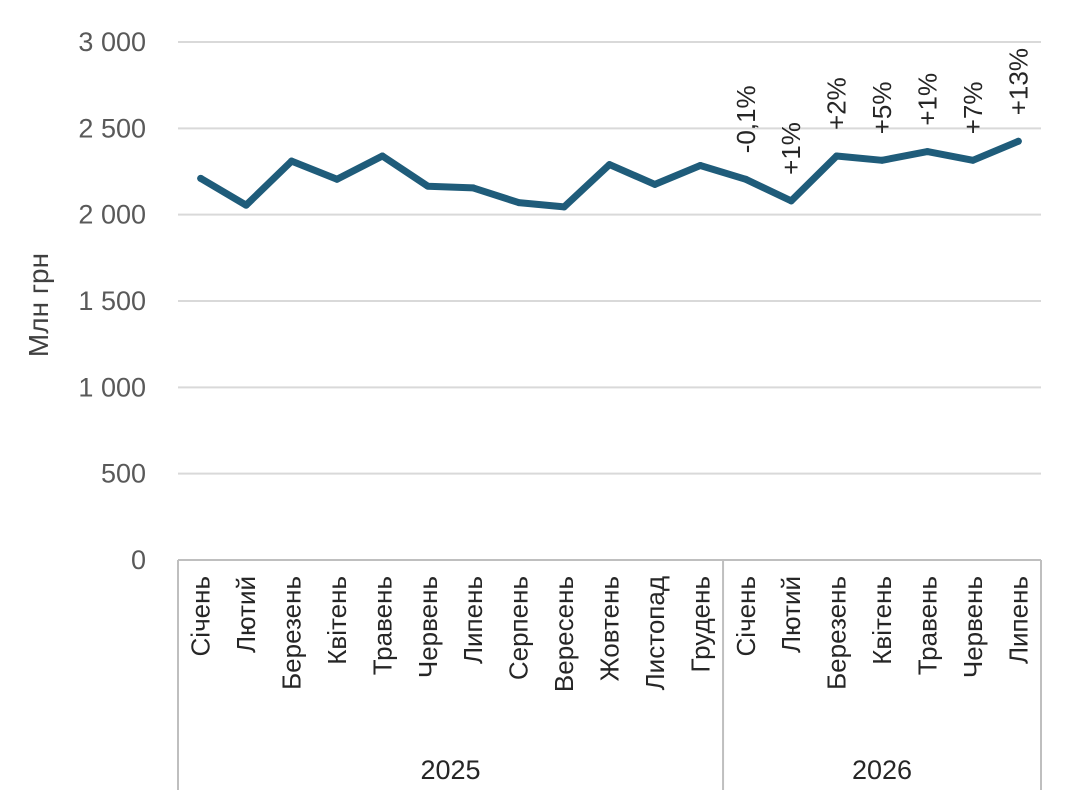  What do you see at coordinates (112, 42) in the screenshot?
I see `y-tick-label: 3 000` at bounding box center [112, 42].